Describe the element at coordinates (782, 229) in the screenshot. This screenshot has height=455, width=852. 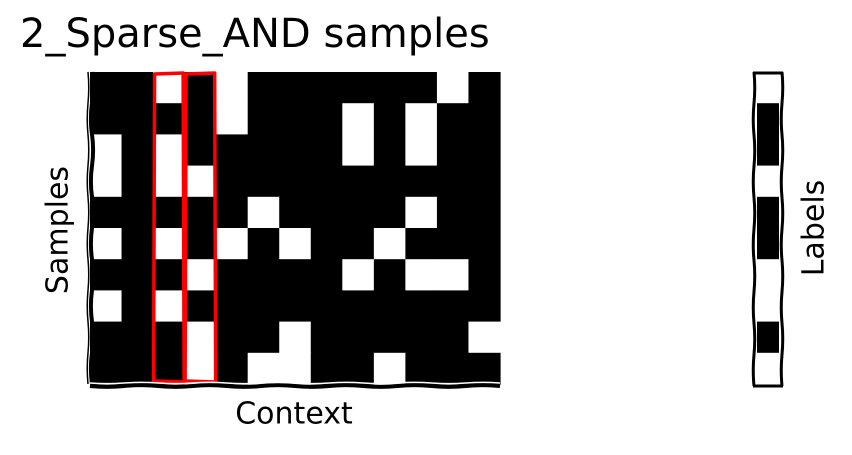
I see `labels-right-spine` at that location.